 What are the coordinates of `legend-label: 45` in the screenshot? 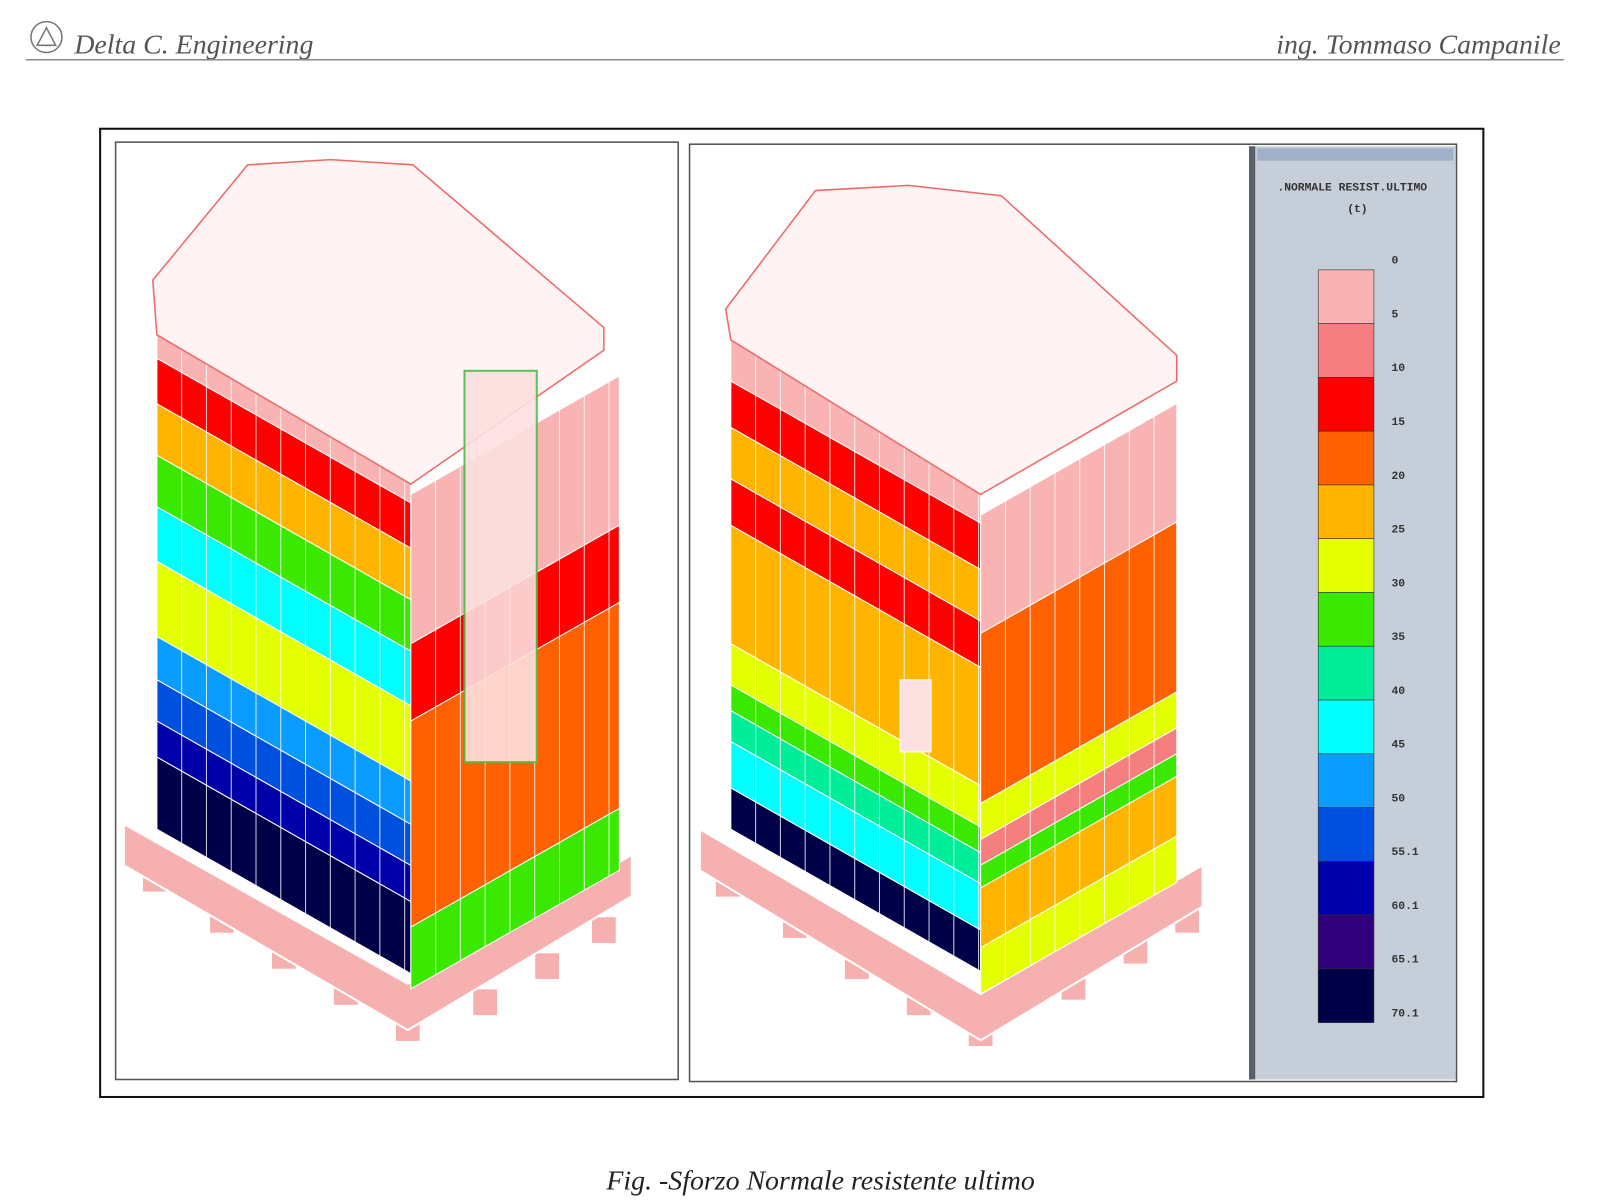 It's located at (1398, 746).